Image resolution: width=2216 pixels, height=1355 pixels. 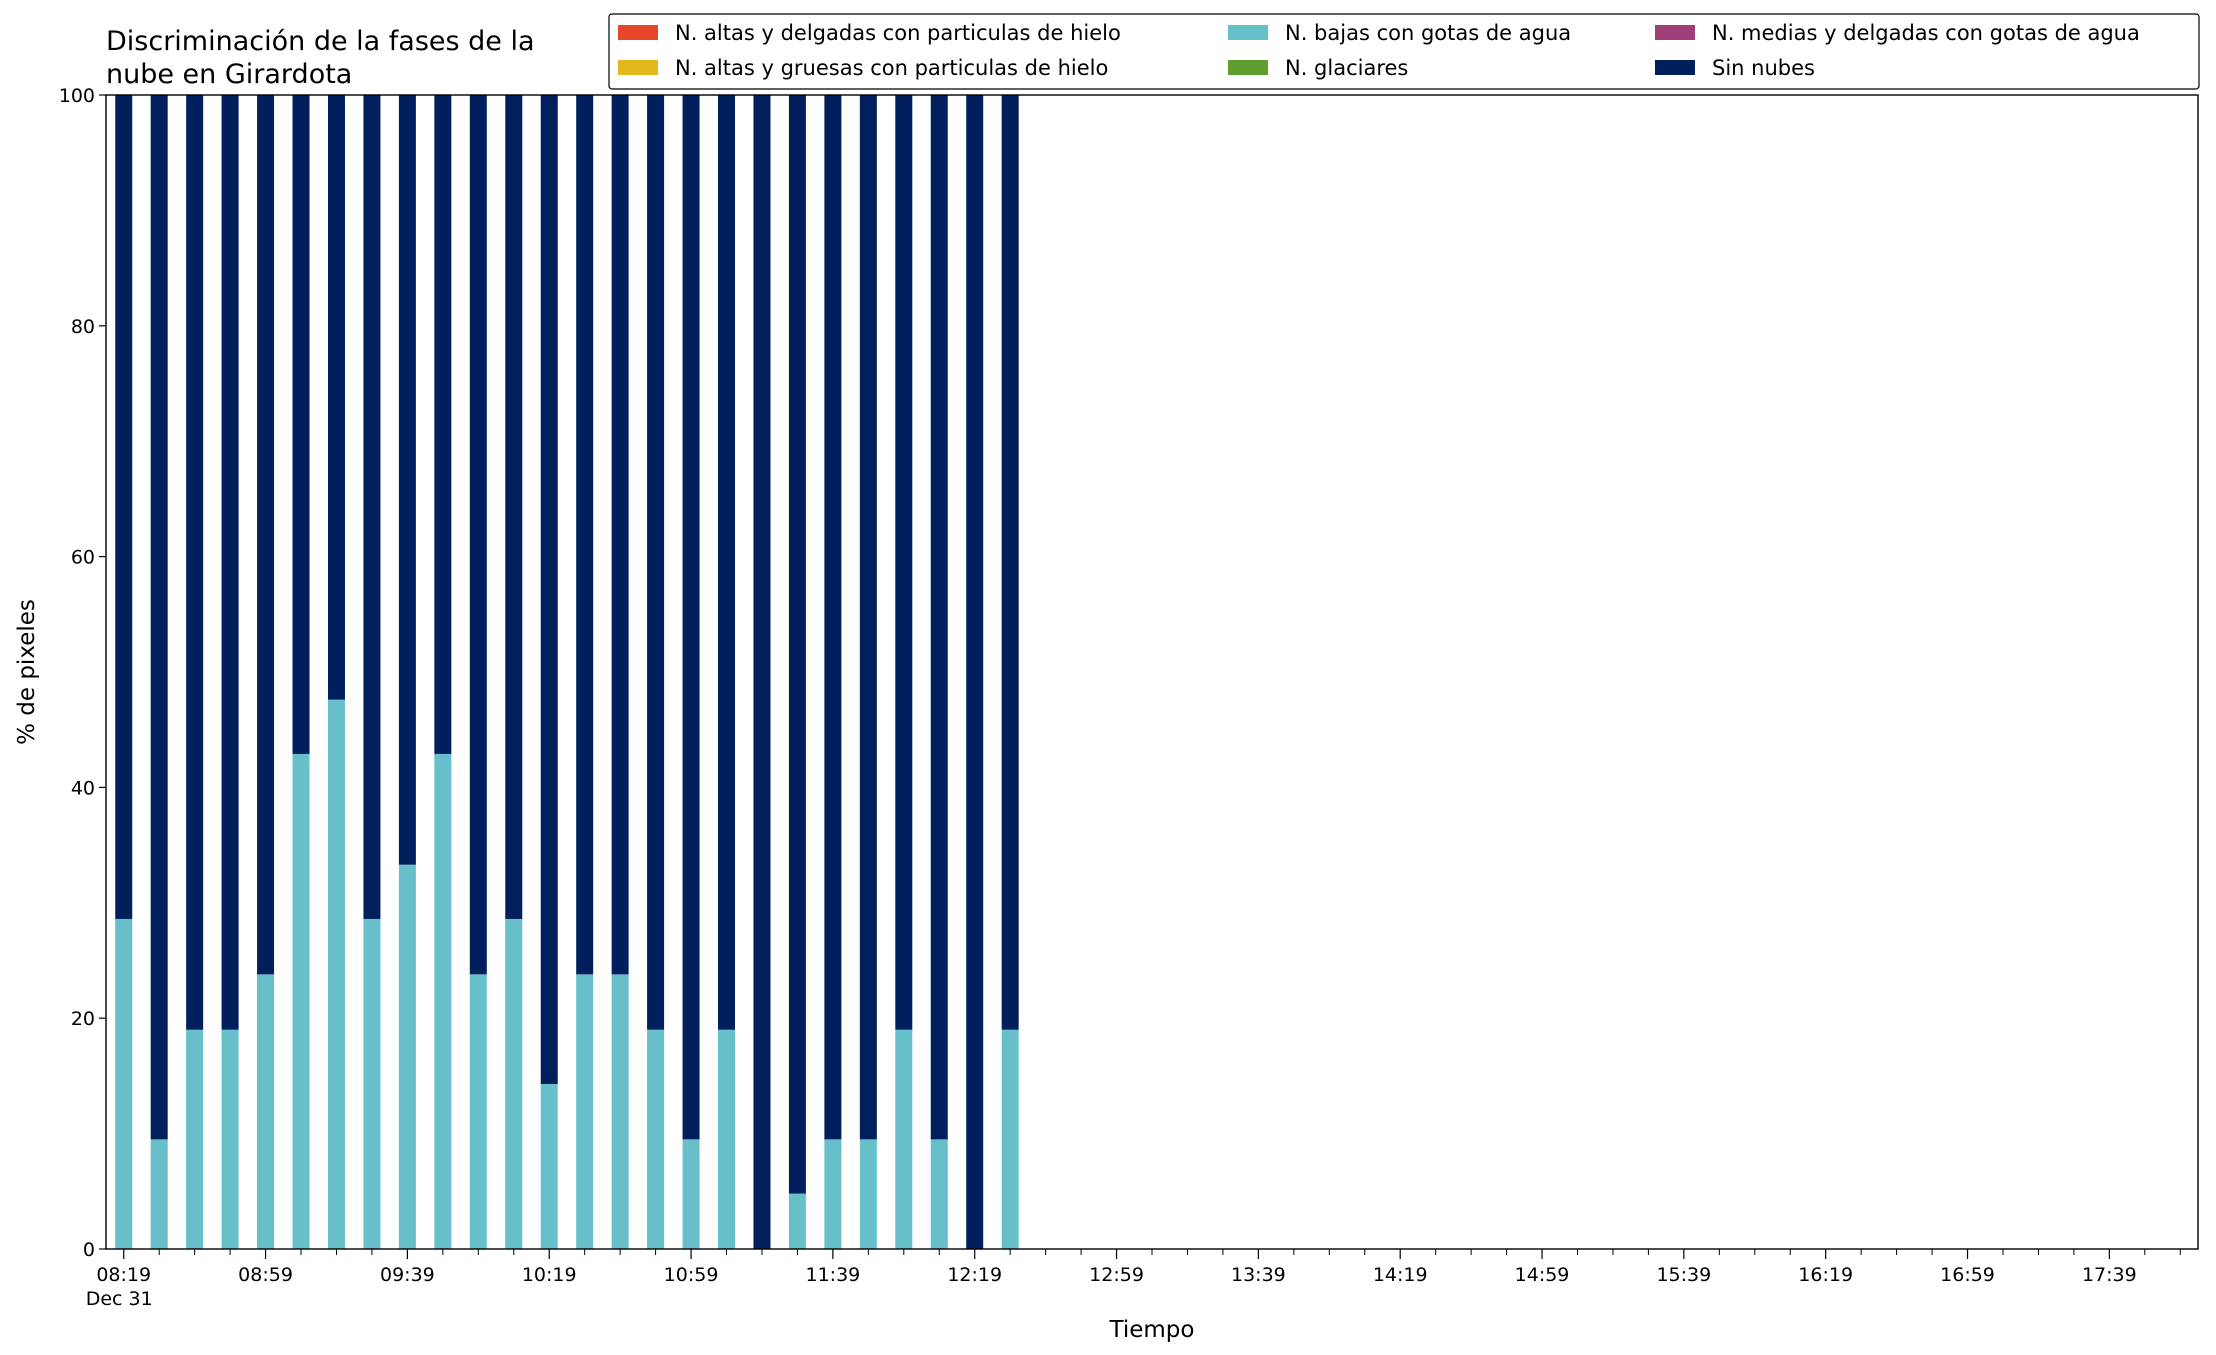 What do you see at coordinates (691, 1275) in the screenshot?
I see `x-tick-label: 10:59` at bounding box center [691, 1275].